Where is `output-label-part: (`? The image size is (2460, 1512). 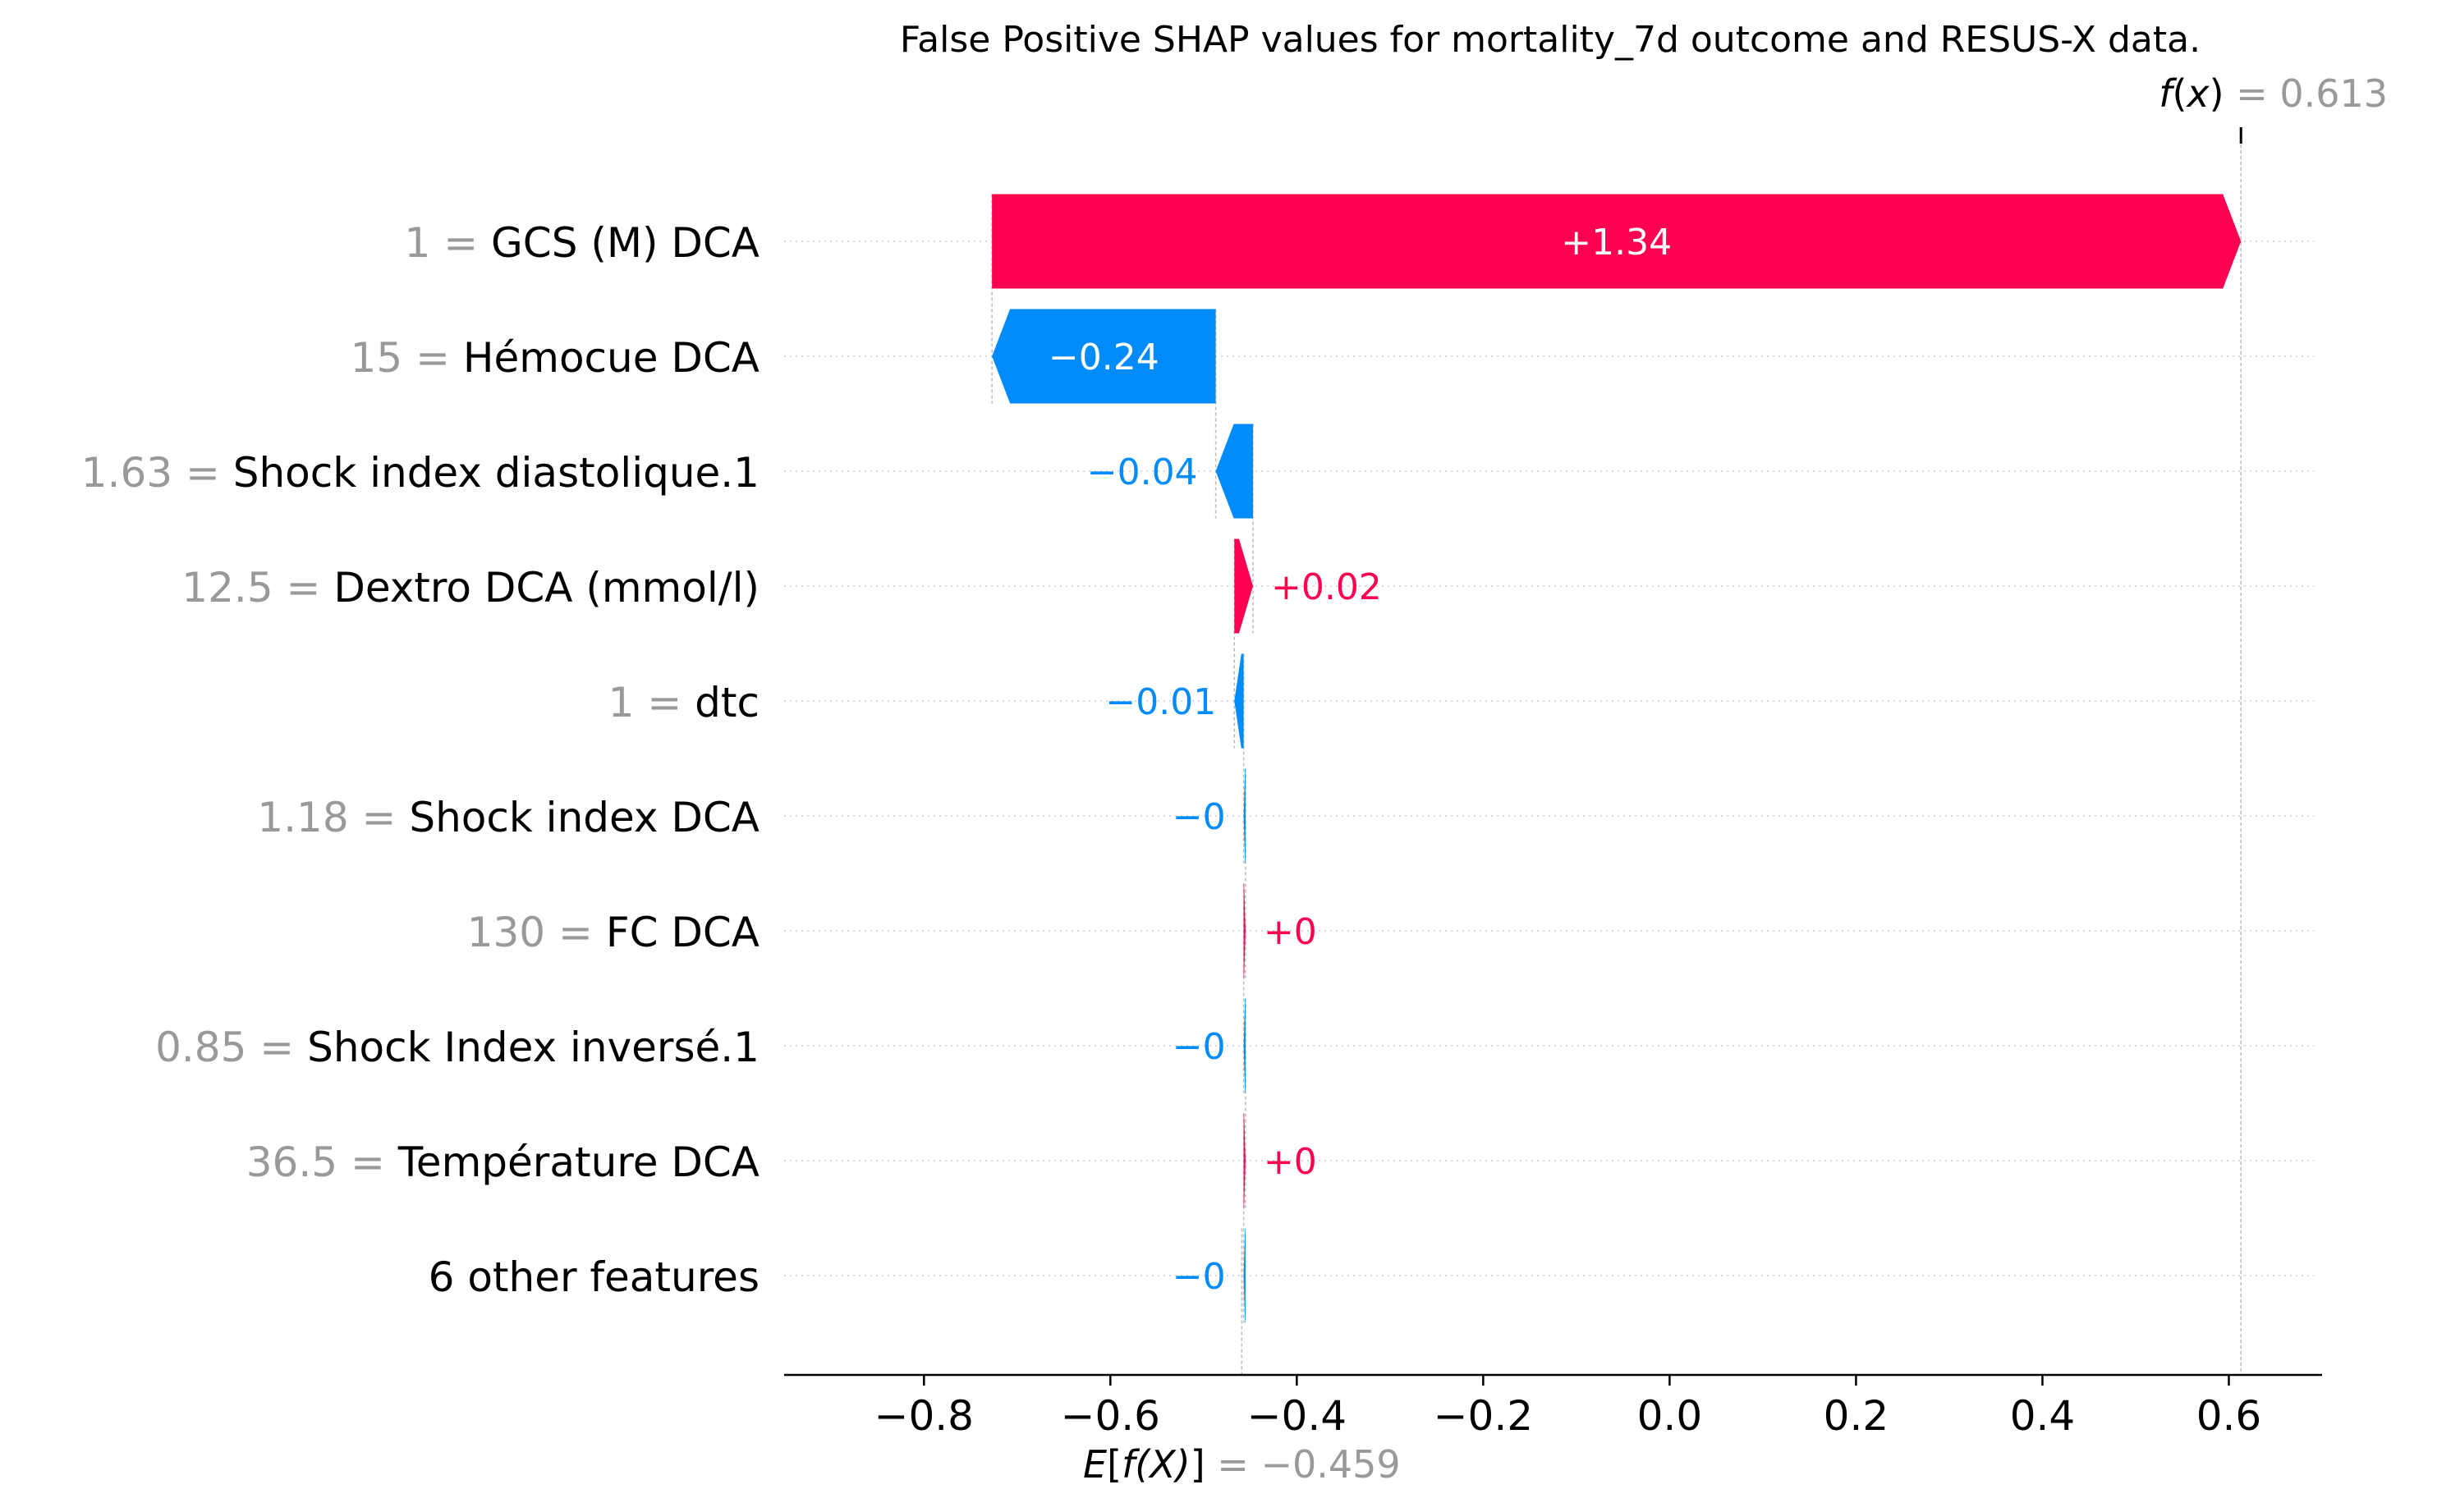
output-label-part: ( is located at coordinates (2179, 93).